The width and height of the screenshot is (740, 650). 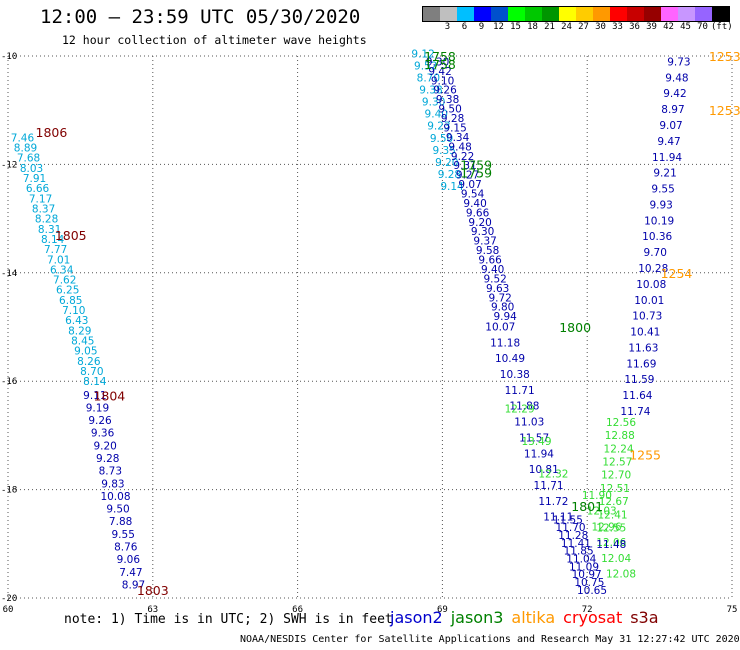 What do you see at coordinates (568, 520) in the screenshot?
I see `wave-height-label: 11.55` at bounding box center [568, 520].